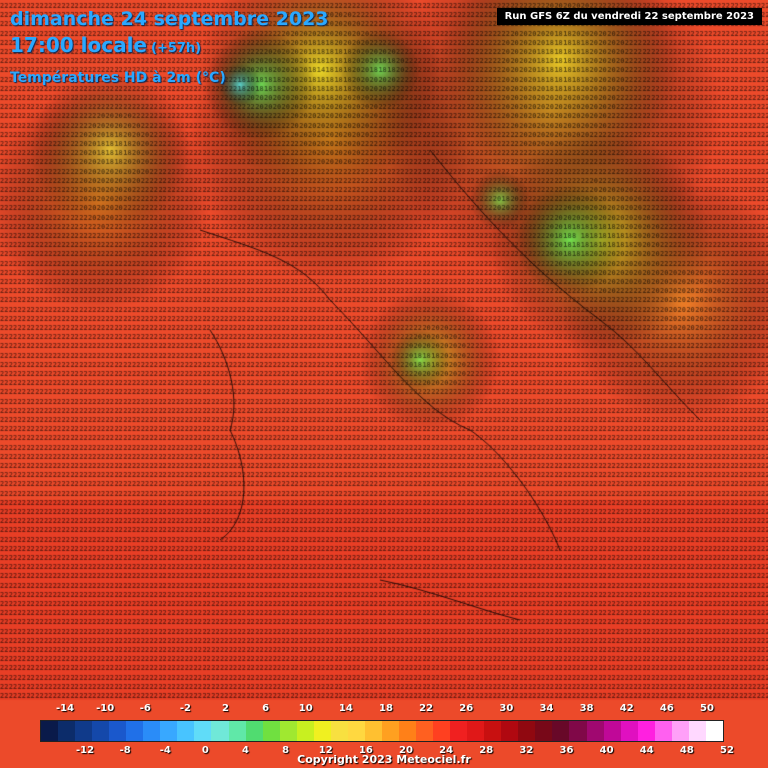  Describe the element at coordinates (629, 16) in the screenshot. I see `run-info-badge: Run GFS 6Z du vendredi 22 septembre 2023` at that location.